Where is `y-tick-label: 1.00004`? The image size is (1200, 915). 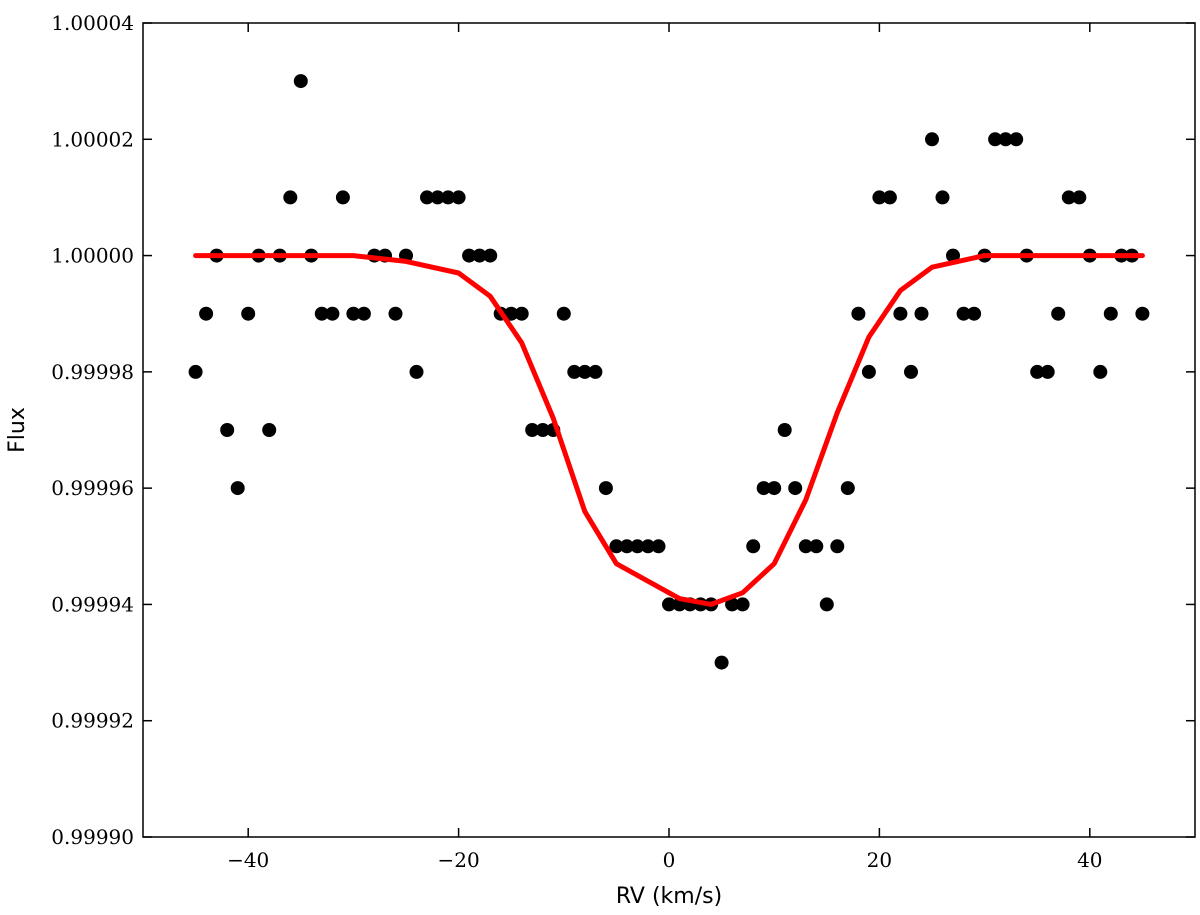 y-tick-label: 1.00004 is located at coordinates (92, 23).